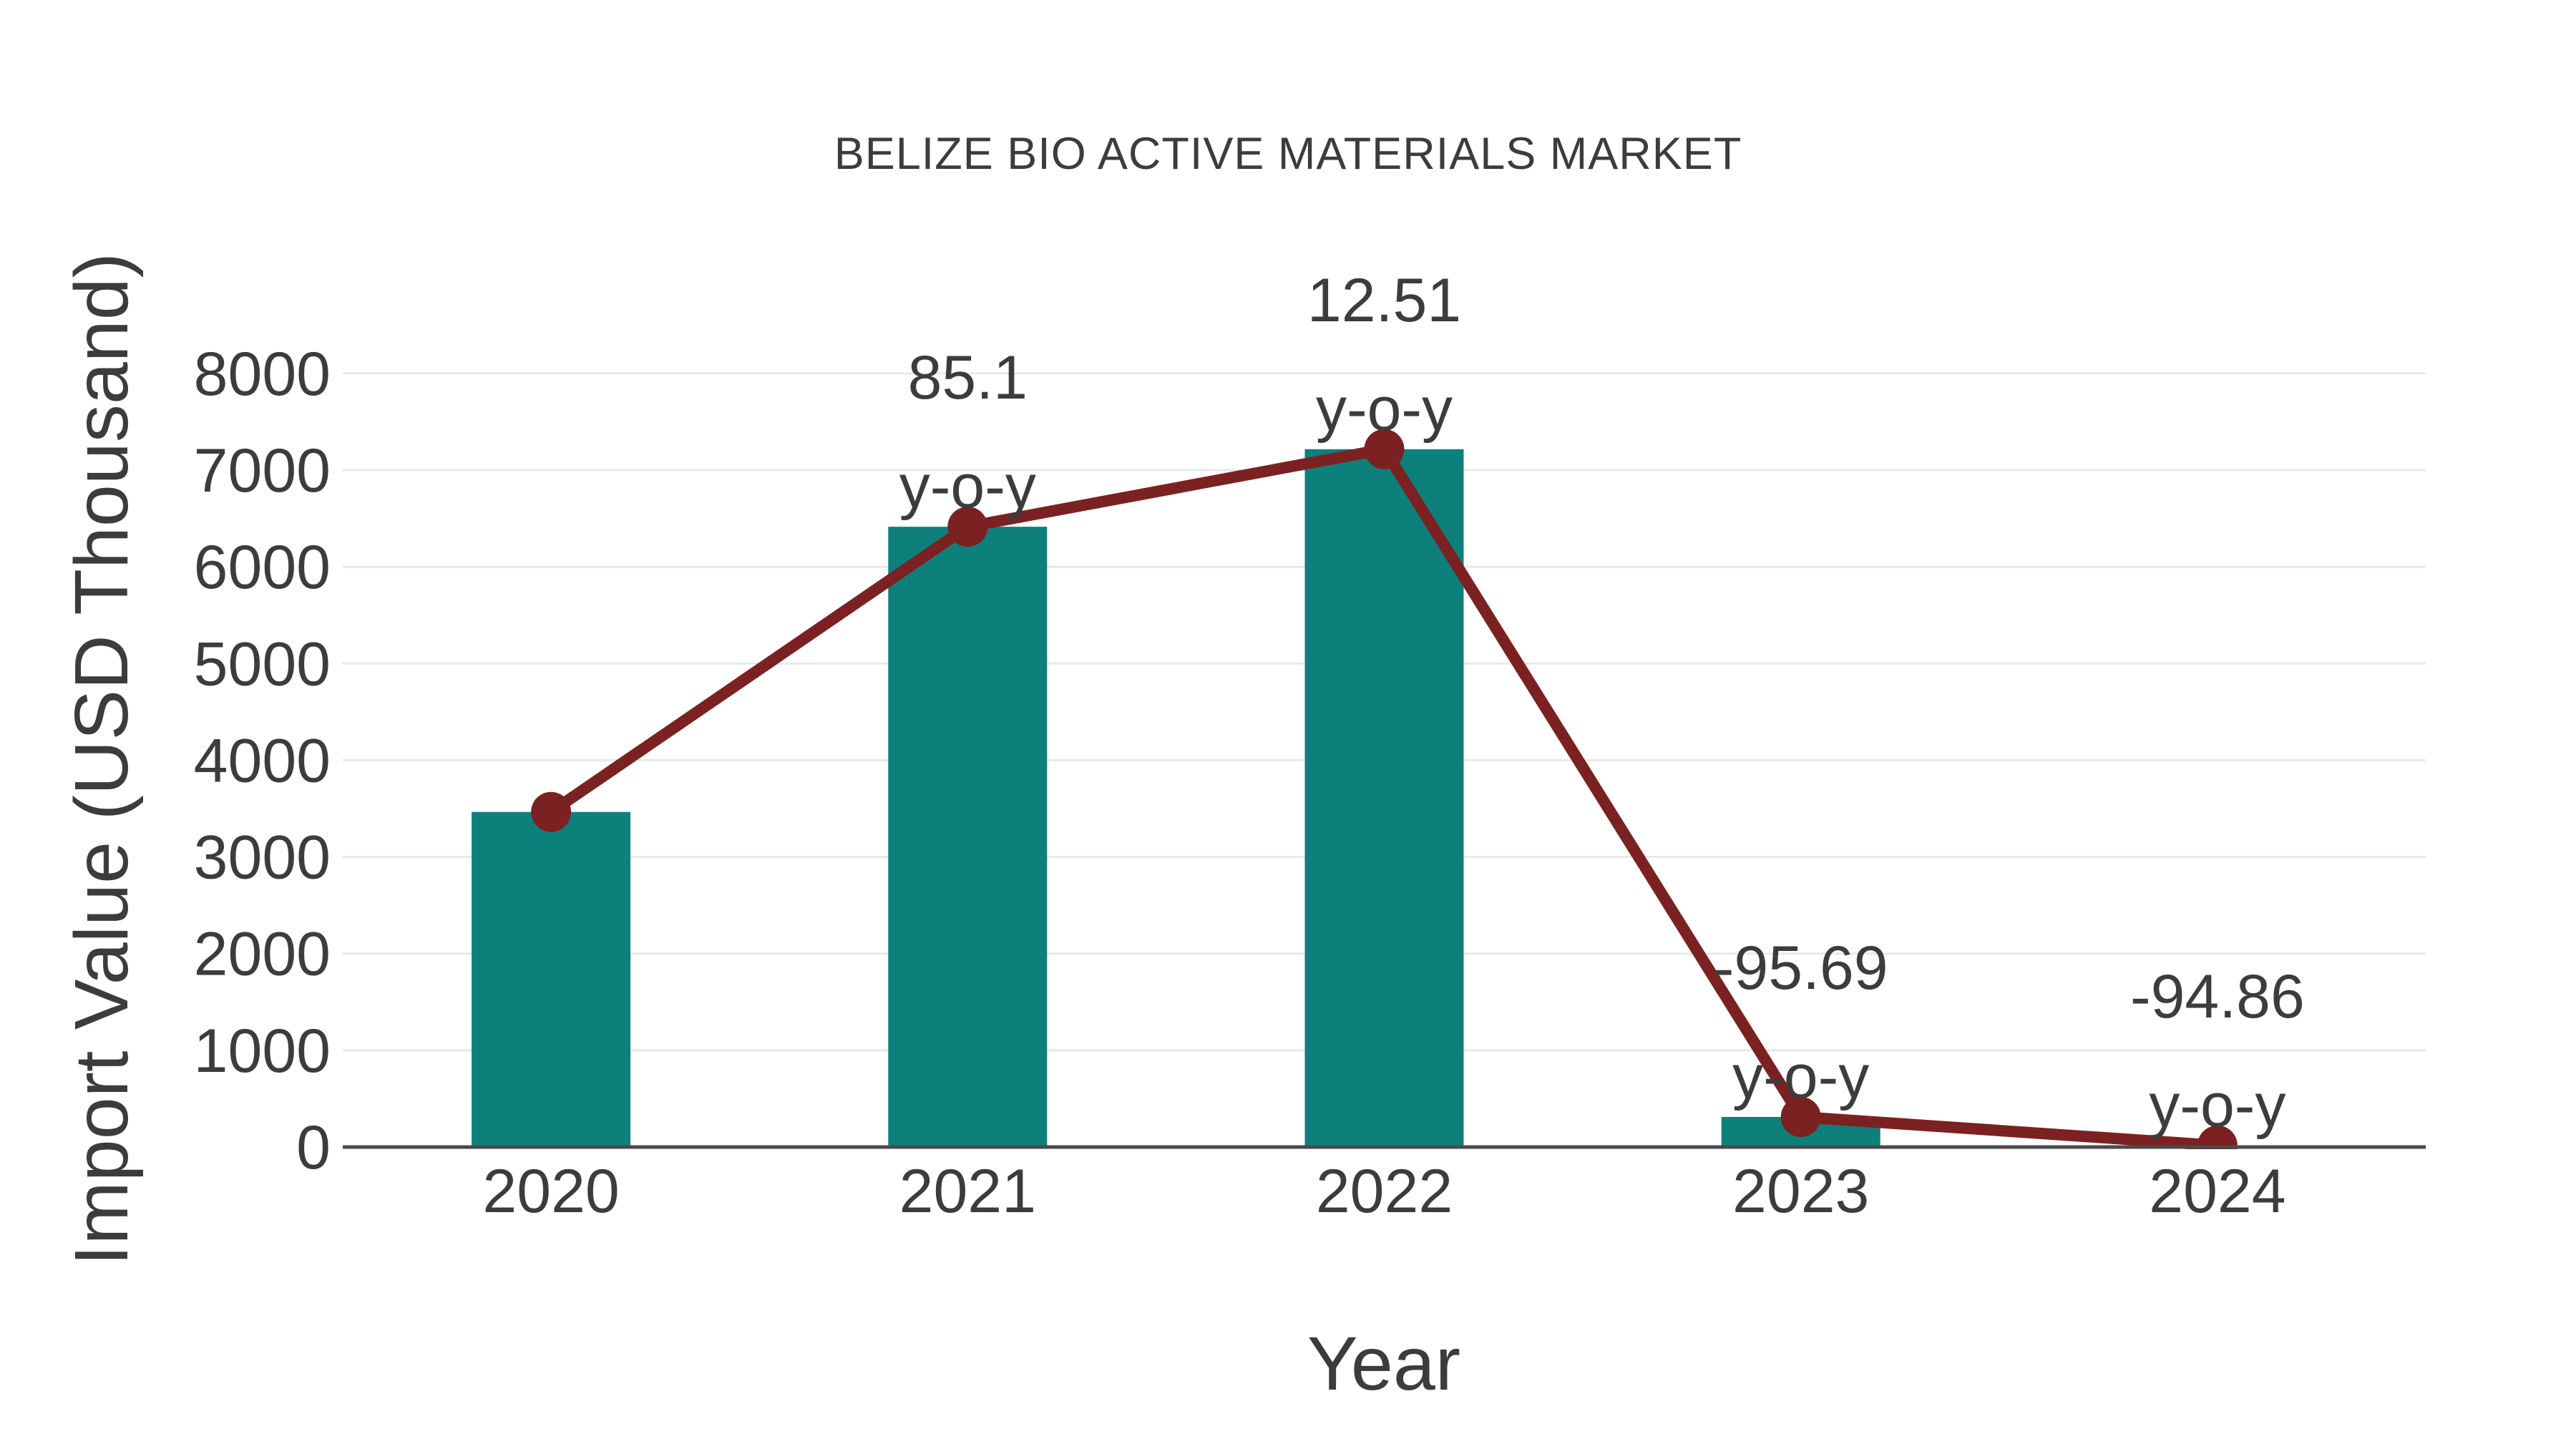 The image size is (2576, 1449). I want to click on y-axis-title: Import Value (USD Thousand), so click(101, 759).